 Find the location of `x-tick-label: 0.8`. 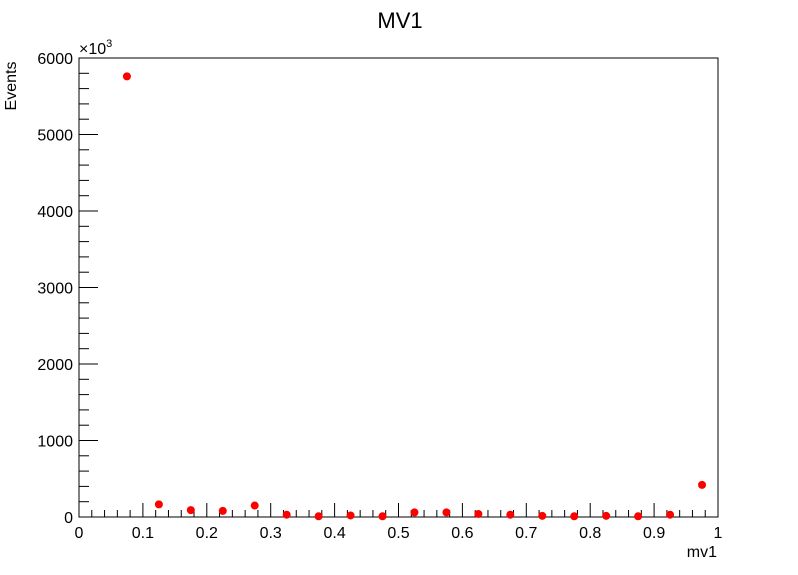

x-tick-label: 0.8 is located at coordinates (590, 533).